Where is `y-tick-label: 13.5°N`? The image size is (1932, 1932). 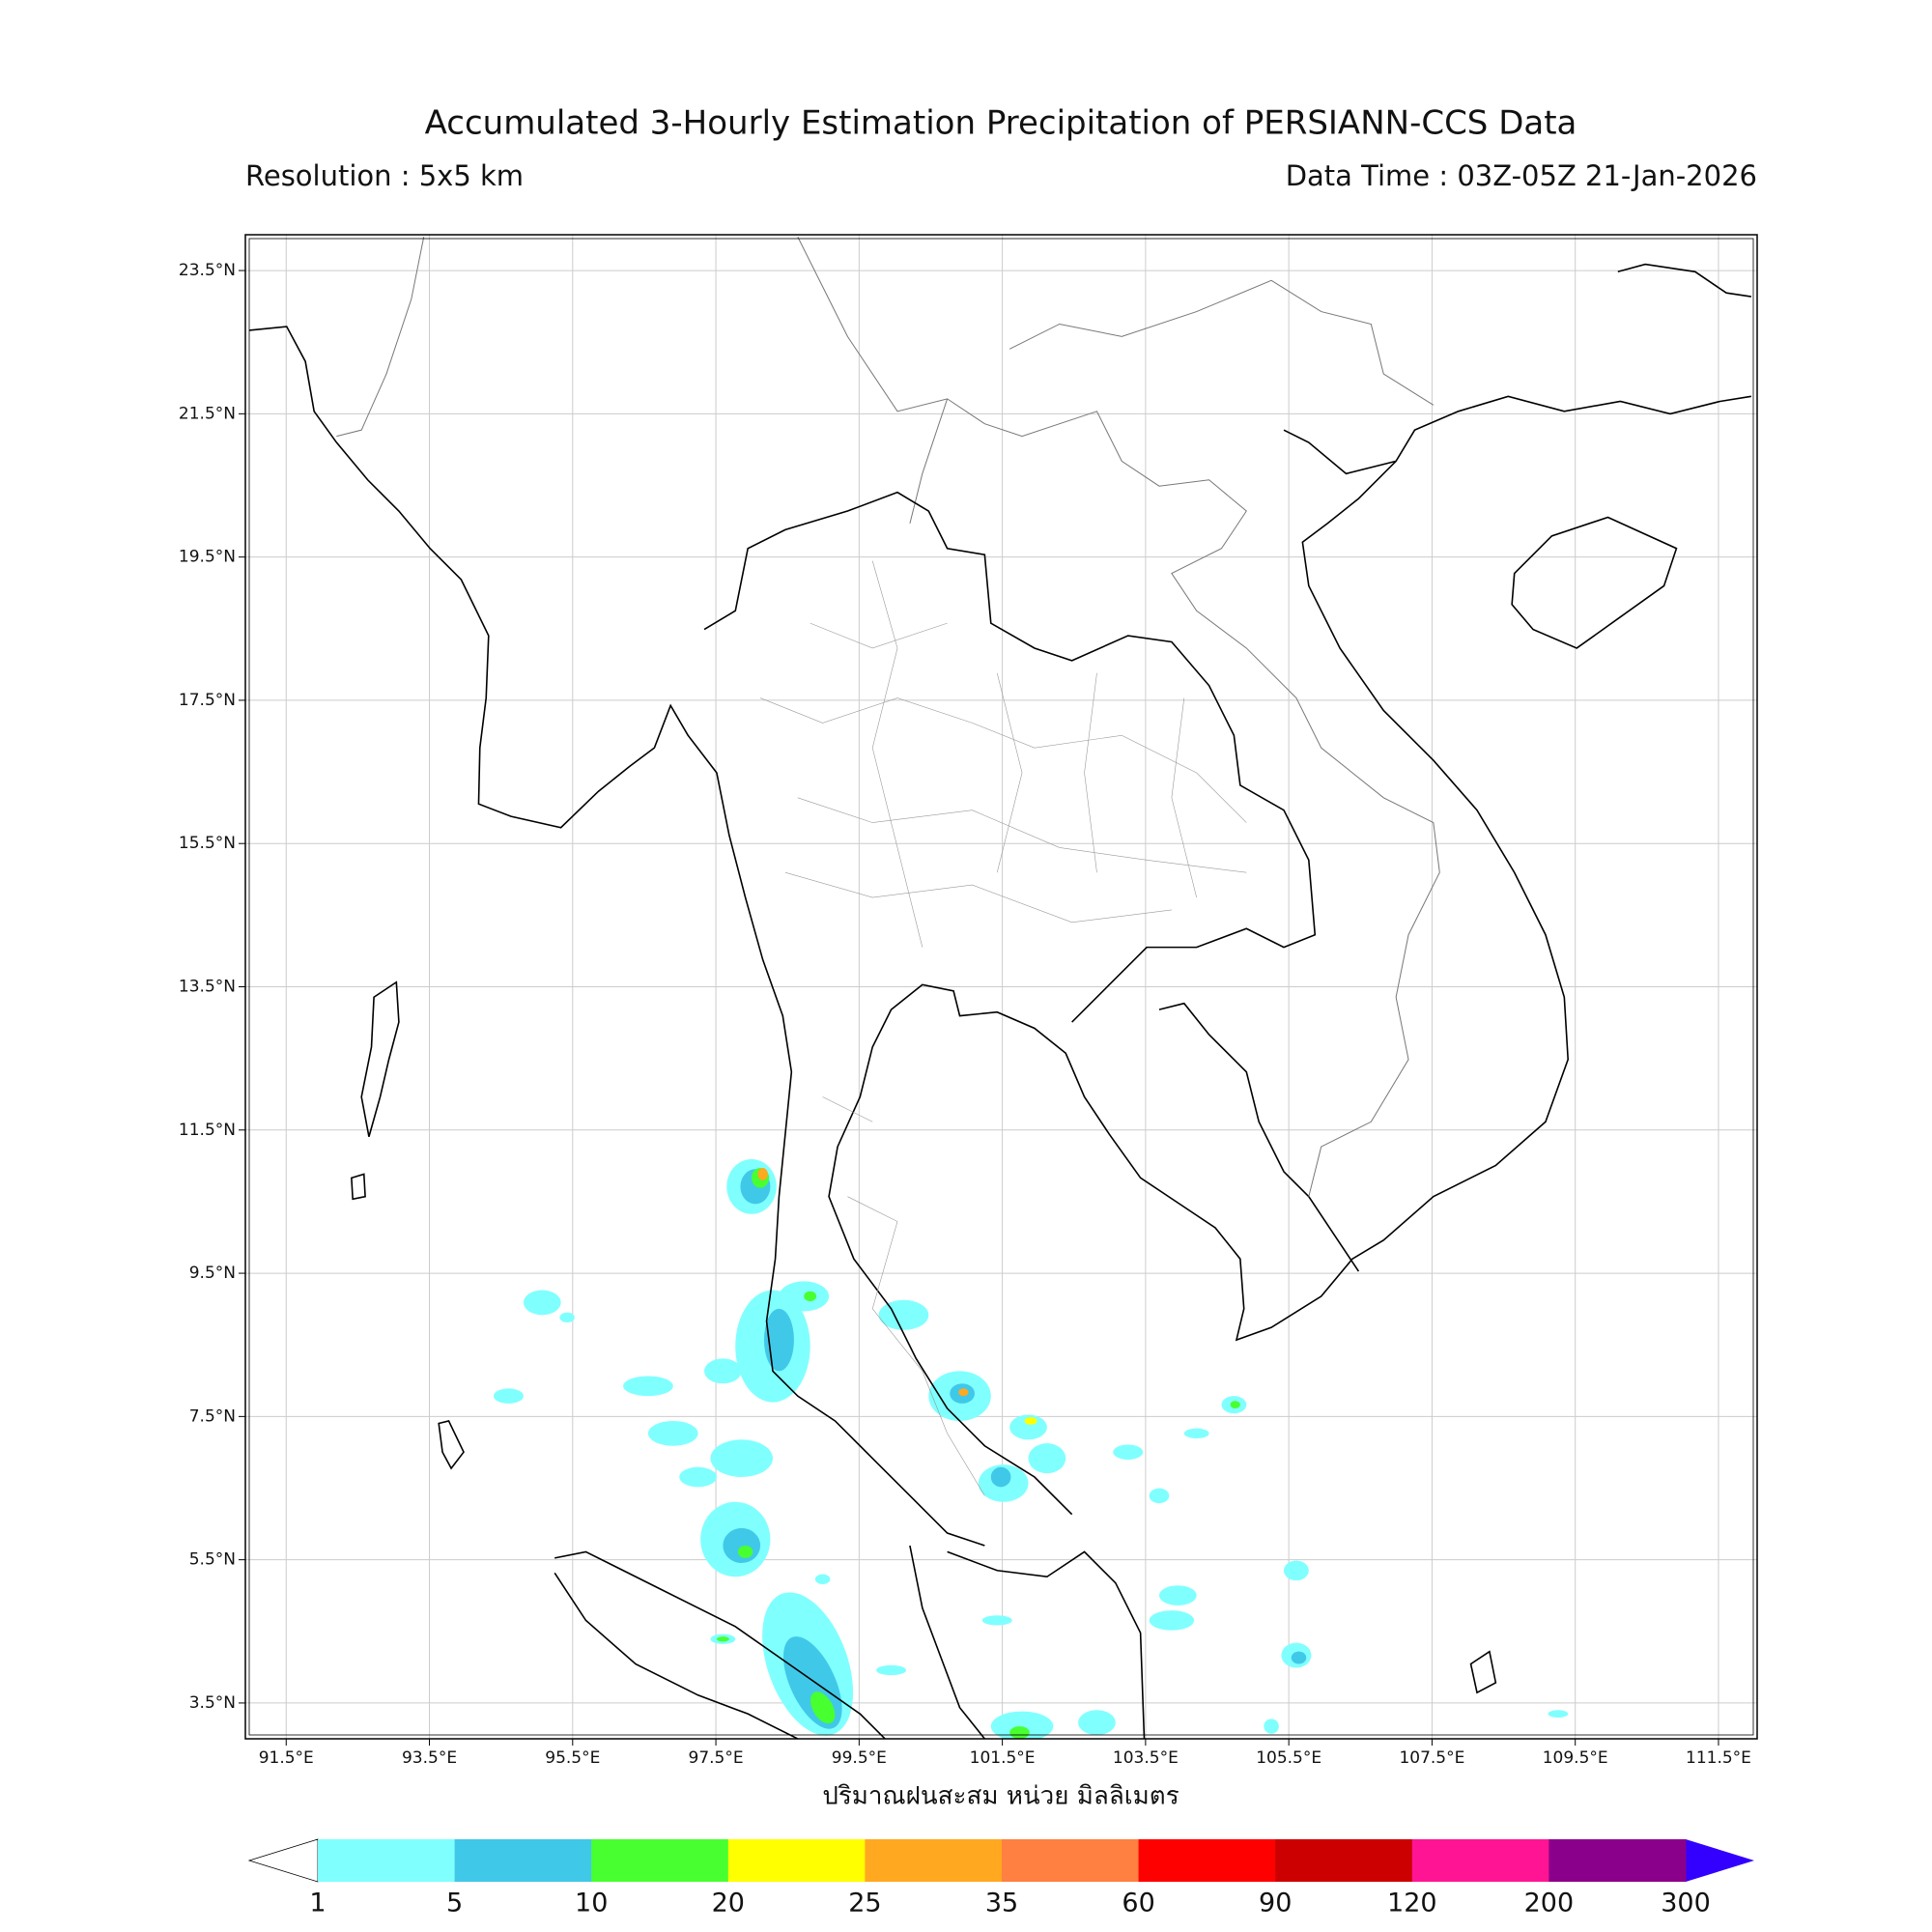
y-tick-label: 13.5°N is located at coordinates (207, 987).